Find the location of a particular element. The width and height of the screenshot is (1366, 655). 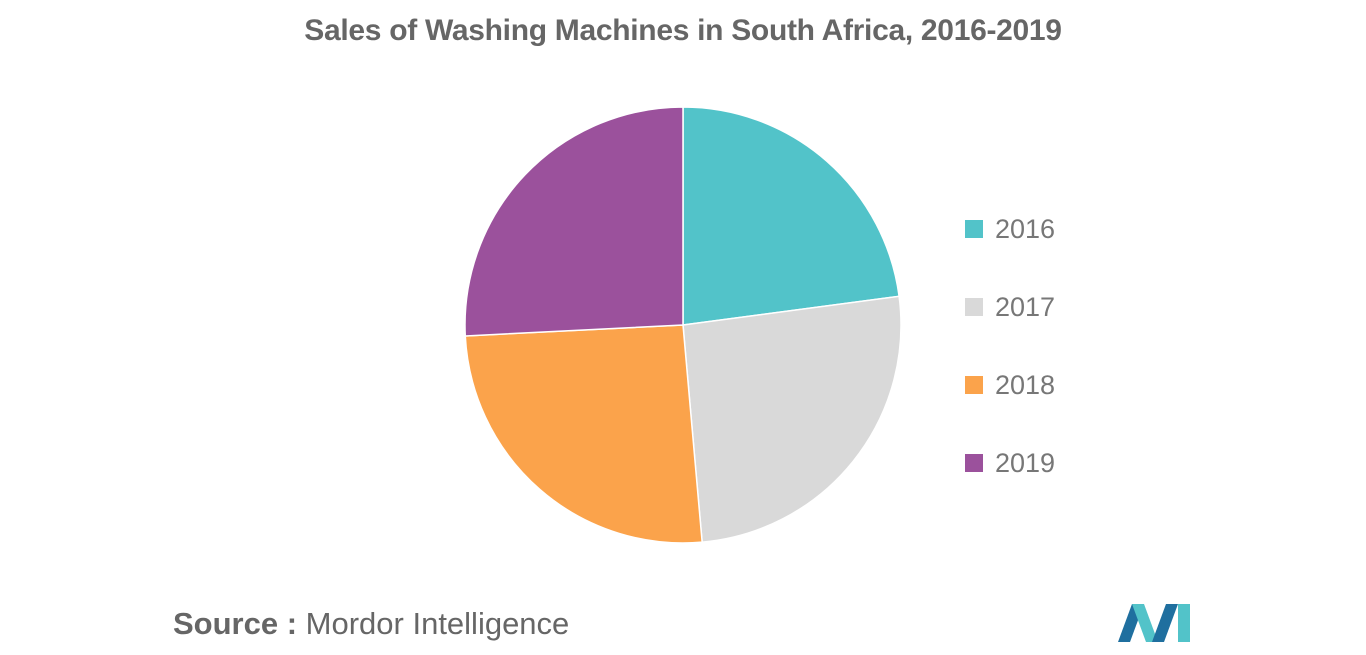

legend-item-2018: 2018 is located at coordinates (1010, 385).